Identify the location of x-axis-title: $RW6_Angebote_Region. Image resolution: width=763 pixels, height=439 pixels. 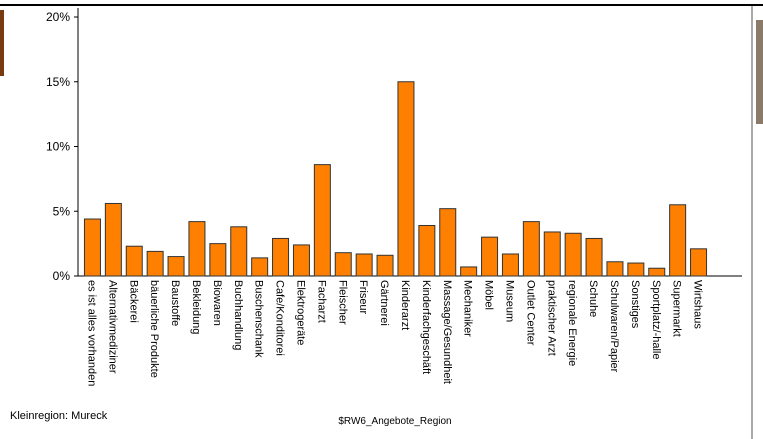
(394, 421).